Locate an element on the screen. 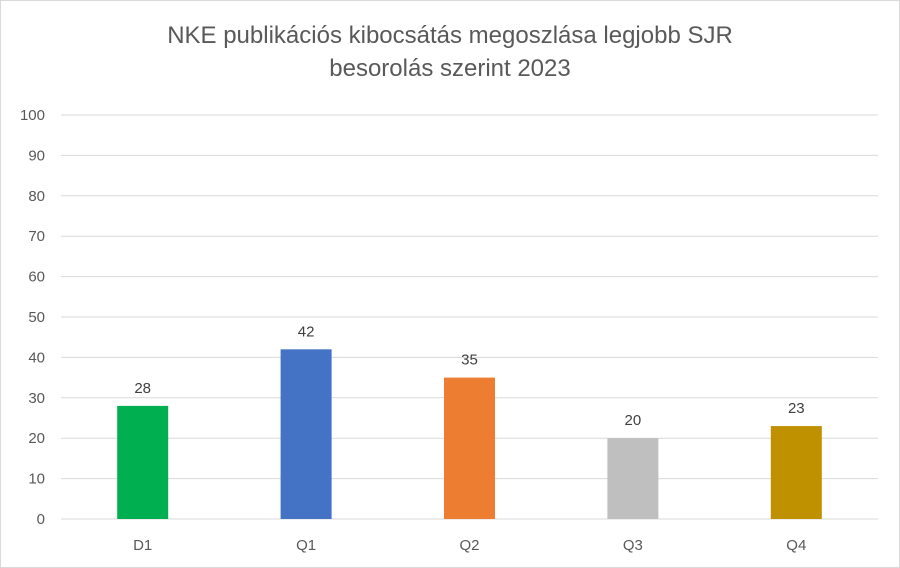 The height and width of the screenshot is (568, 900). x-tick-label-q1: Q1 is located at coordinates (306, 545).